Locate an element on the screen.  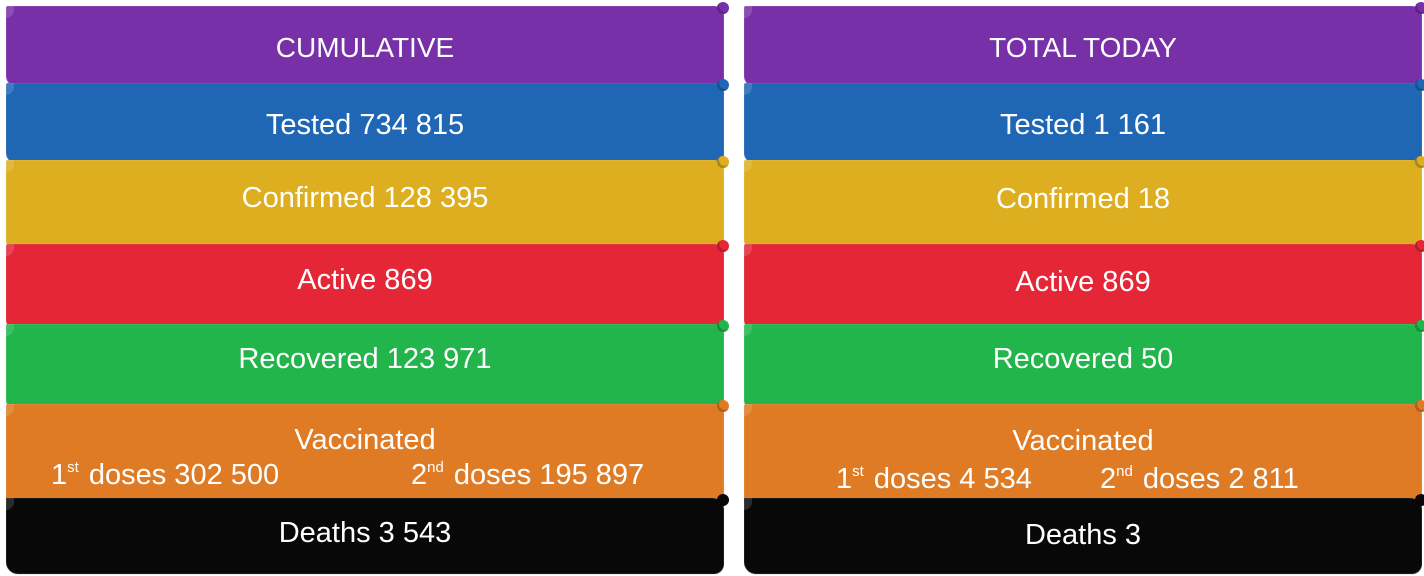
today-deaths: Deaths 3 is located at coordinates (1083, 535).